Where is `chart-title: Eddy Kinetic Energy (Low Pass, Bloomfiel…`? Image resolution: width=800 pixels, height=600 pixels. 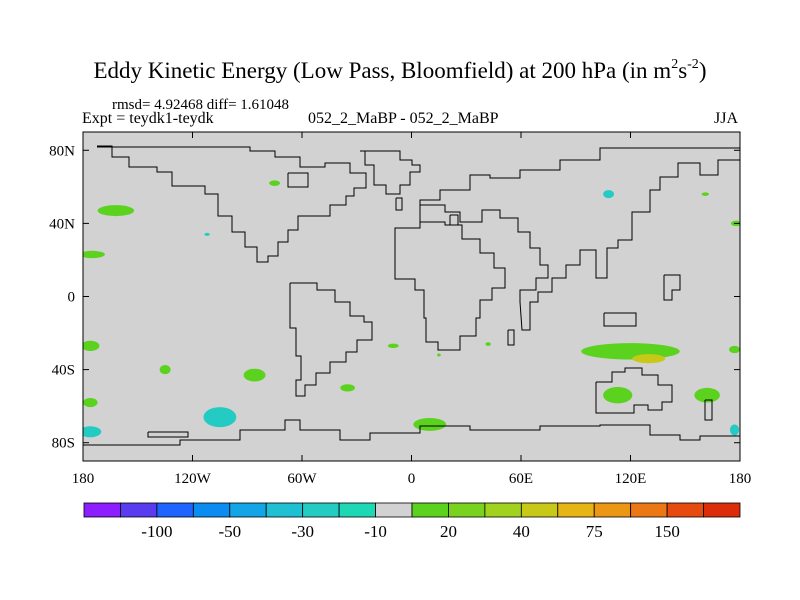 chart-title: Eddy Kinetic Energy (Low Pass, Bloomfiel… is located at coordinates (400, 70).